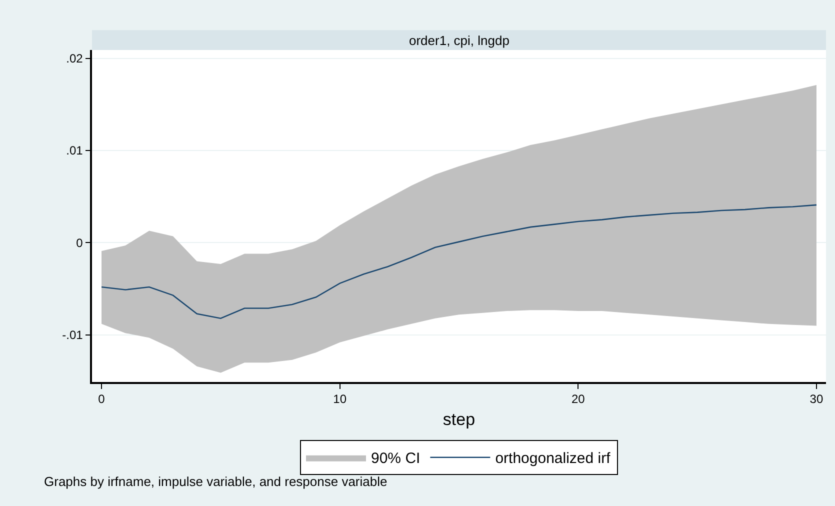  I want to click on y-tick-label: 0, so click(80, 243).